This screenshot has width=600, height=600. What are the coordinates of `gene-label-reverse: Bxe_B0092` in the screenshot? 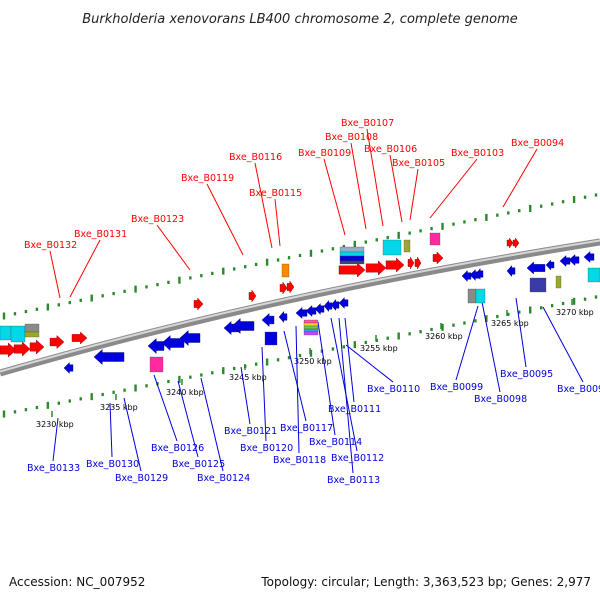 It's located at (578, 389).